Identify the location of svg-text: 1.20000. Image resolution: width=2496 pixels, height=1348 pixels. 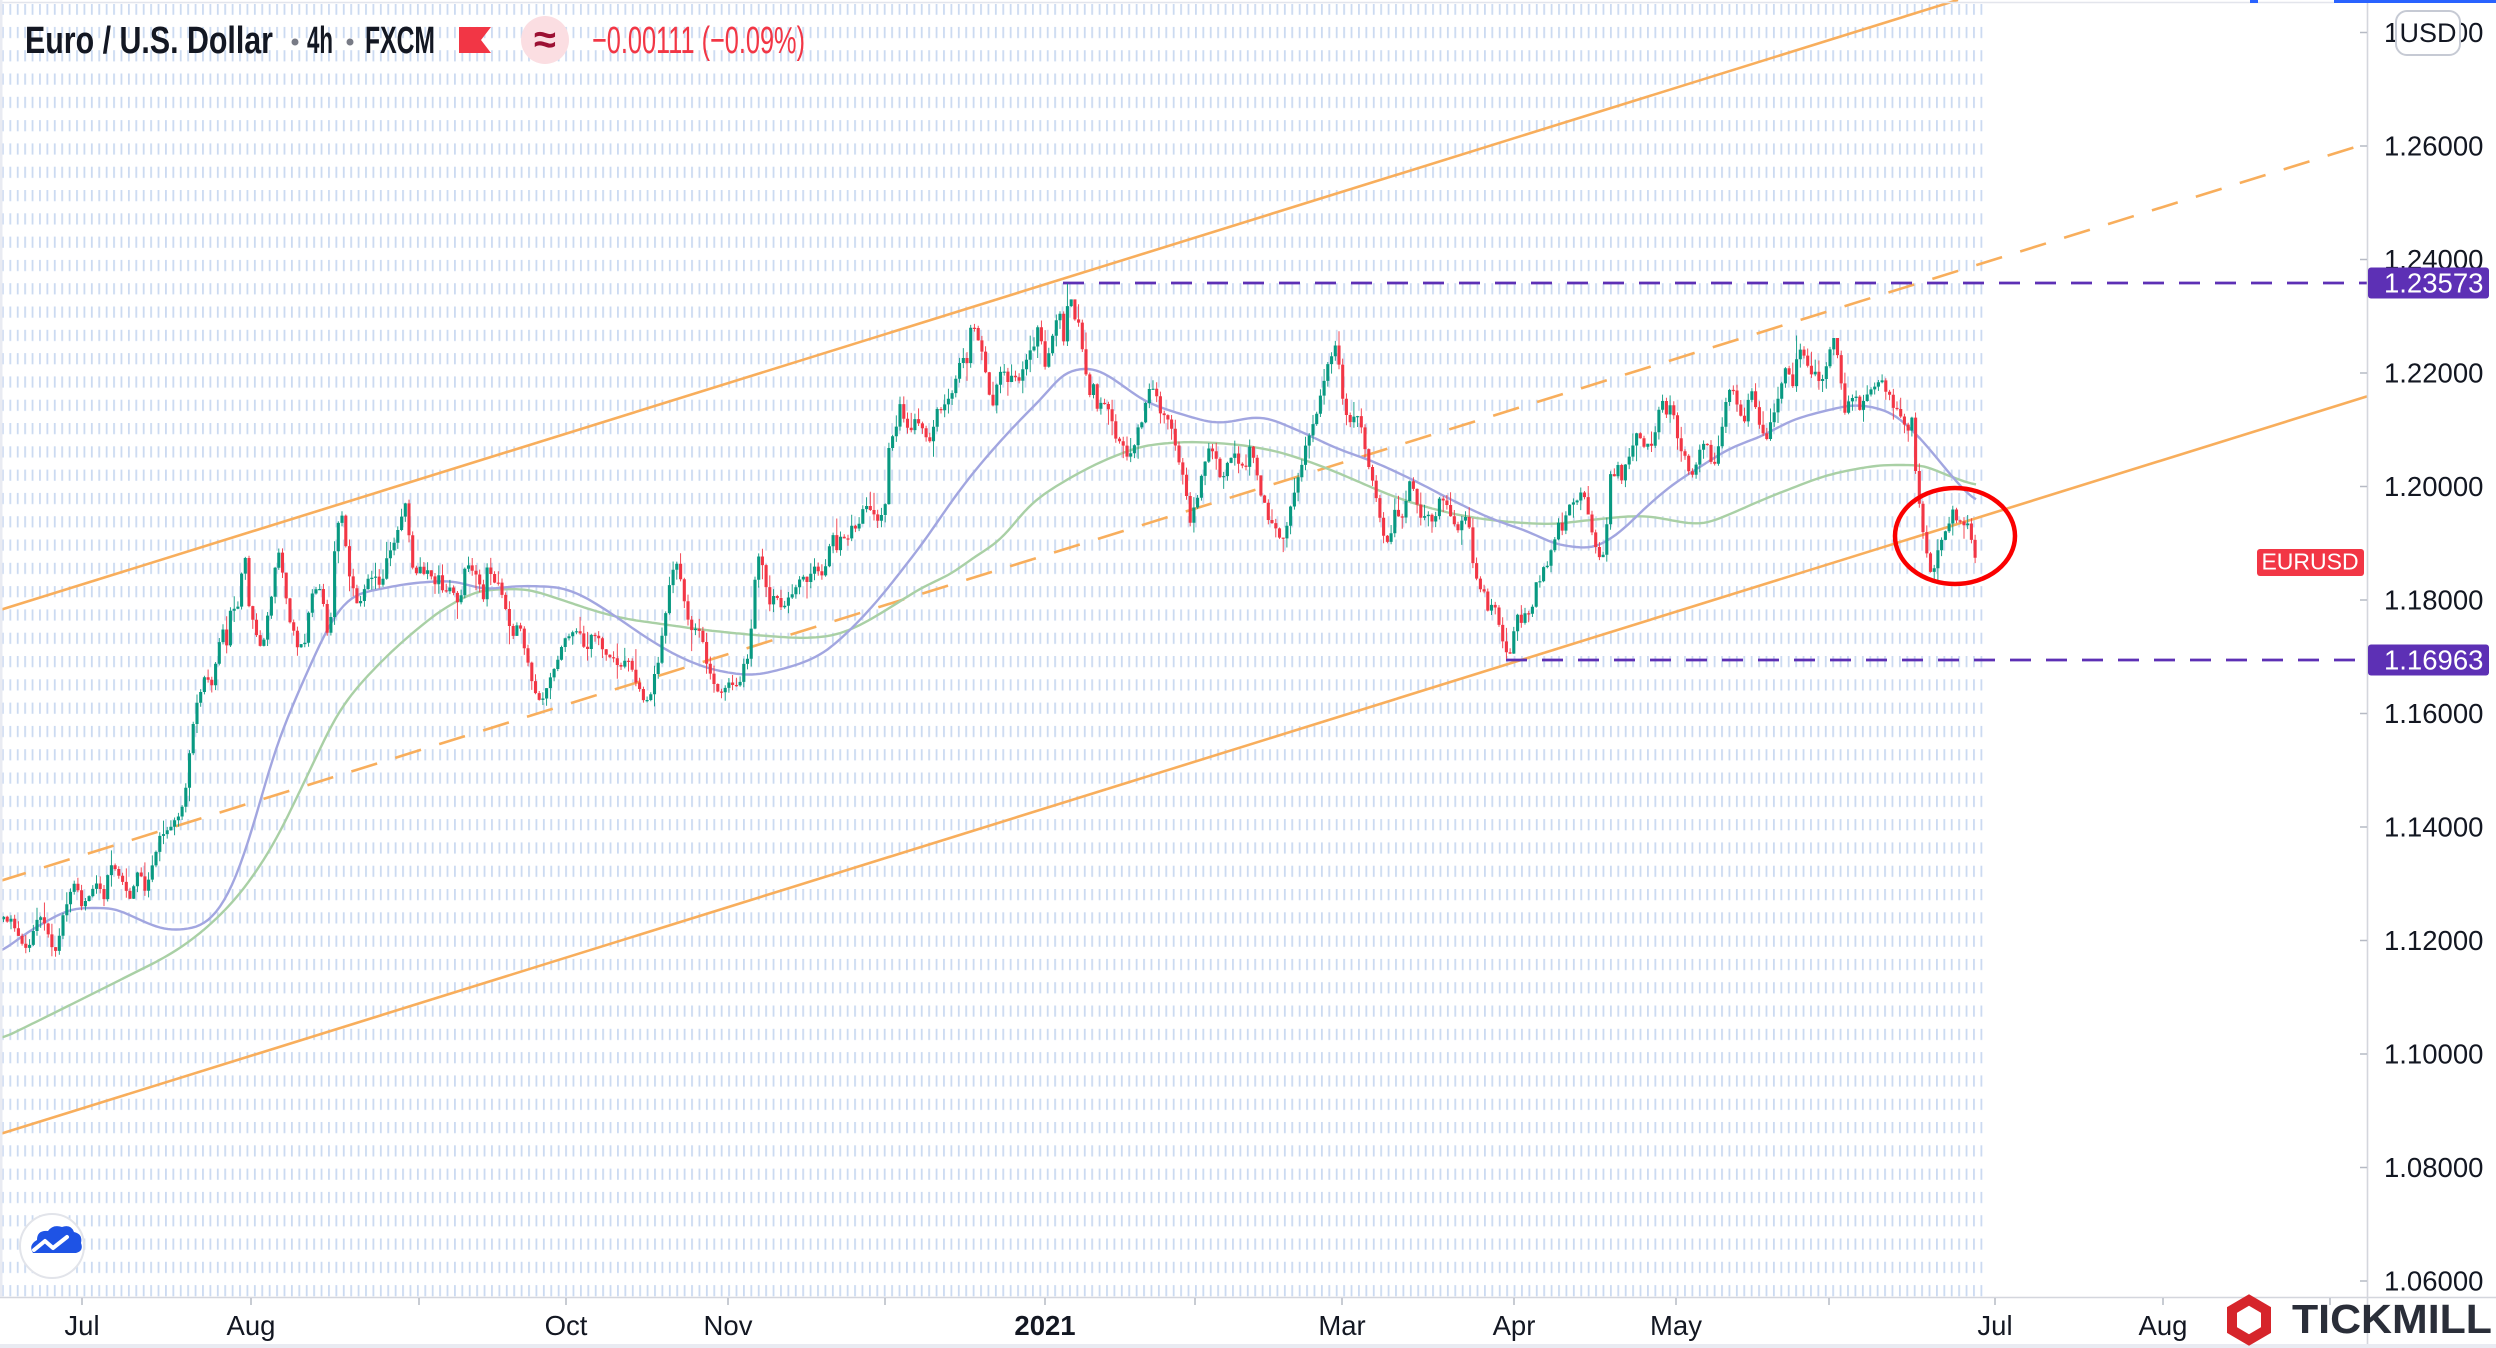
(2433, 486).